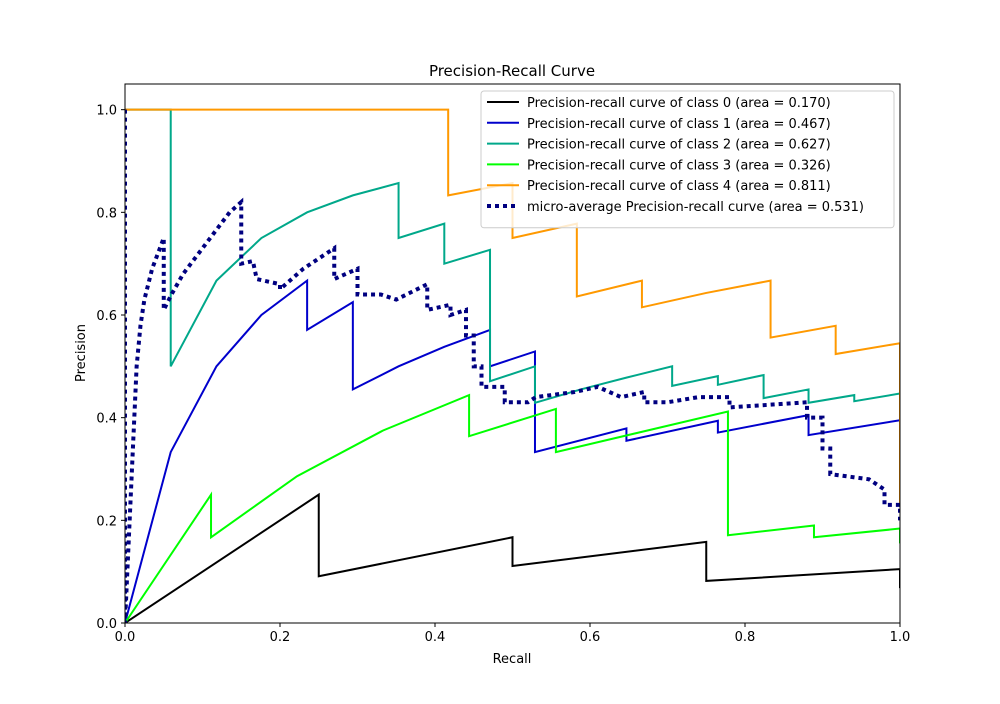  Describe the element at coordinates (106, 213) in the screenshot. I see `y-tick-label: 0.8` at that location.